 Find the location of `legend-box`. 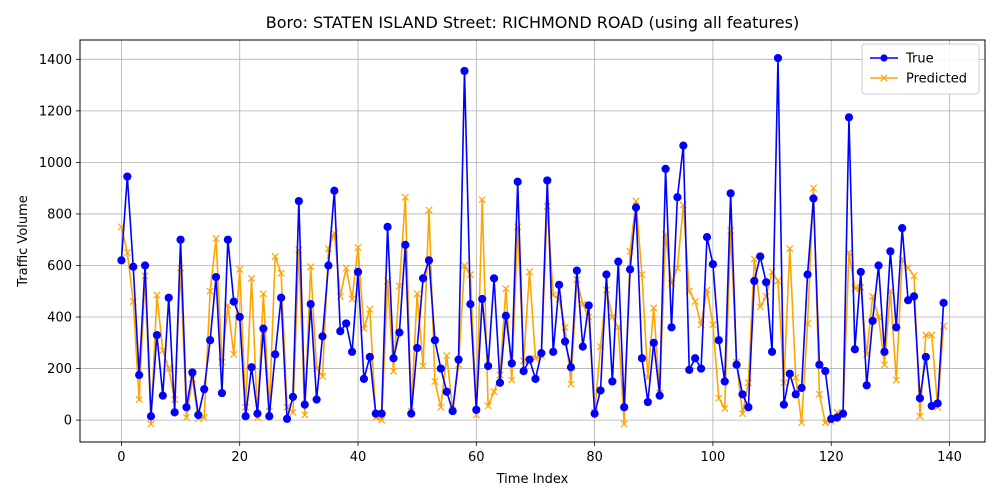

legend-box is located at coordinates (920, 69).